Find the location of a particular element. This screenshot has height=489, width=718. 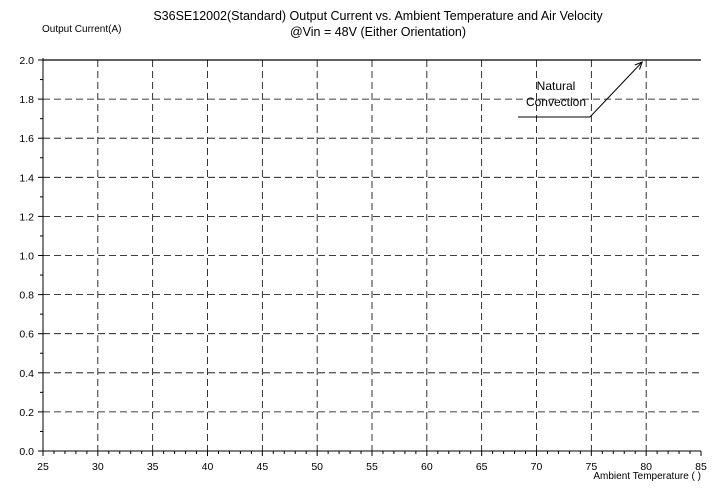

annotation-layer: Natural Convection is located at coordinates (581, 89).